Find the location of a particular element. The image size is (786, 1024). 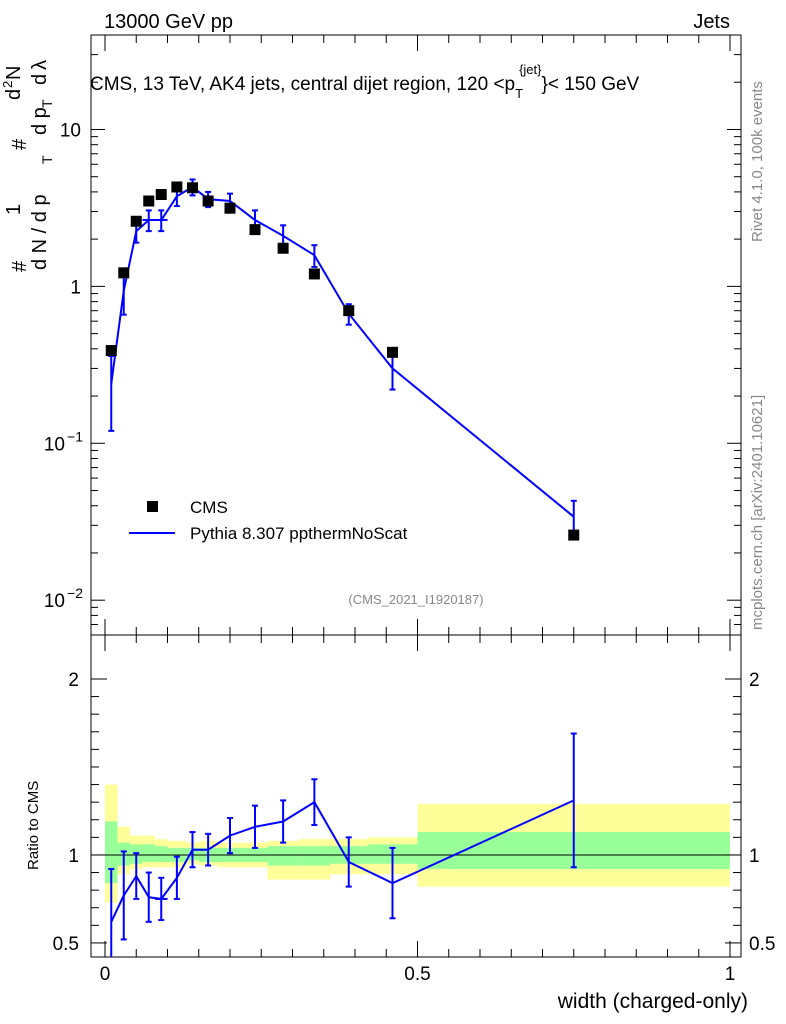

ratio-y-tick-label: 0.5 is located at coordinates (66, 944).